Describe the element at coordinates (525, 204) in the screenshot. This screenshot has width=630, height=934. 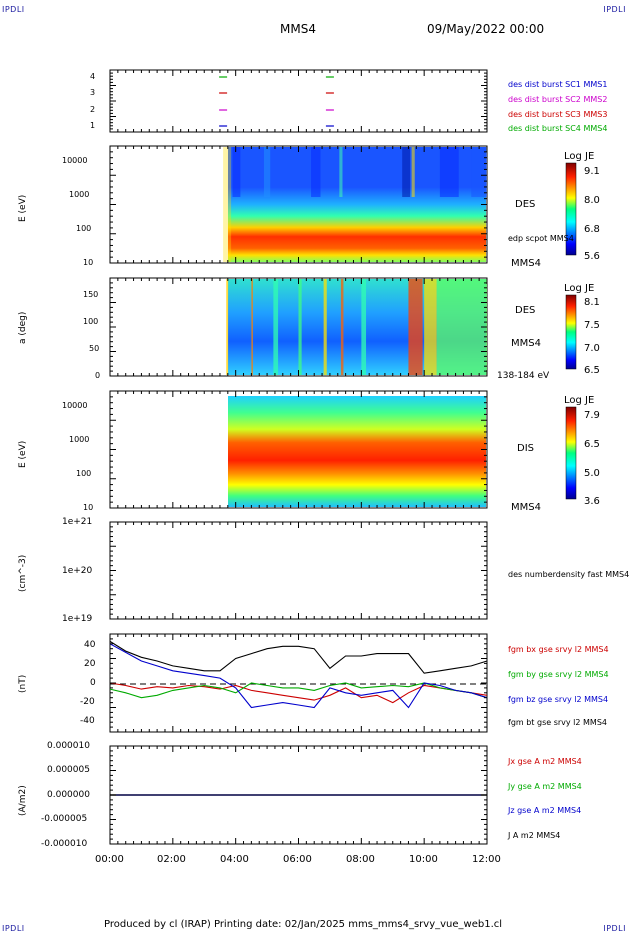
I see `des-energy-side-label: DES` at that location.